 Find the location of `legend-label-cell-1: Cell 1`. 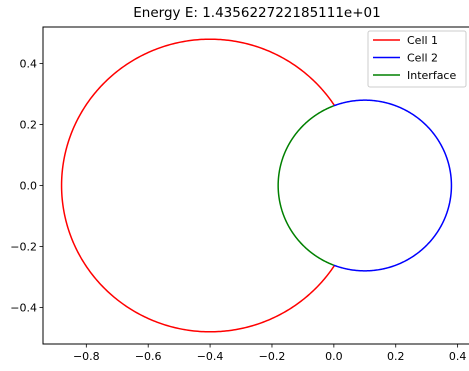

legend-label-cell-1: Cell 1 is located at coordinates (422, 40).